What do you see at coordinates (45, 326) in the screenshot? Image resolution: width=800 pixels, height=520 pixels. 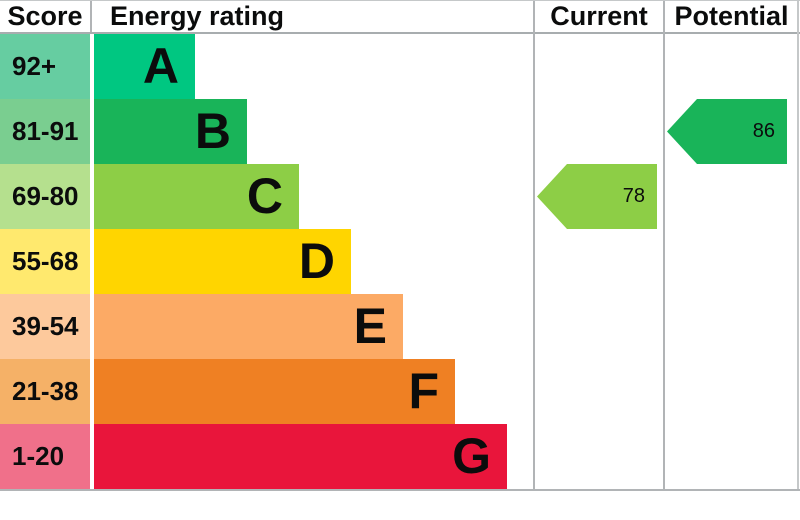 I see `score-range-e: 39-54` at bounding box center [45, 326].